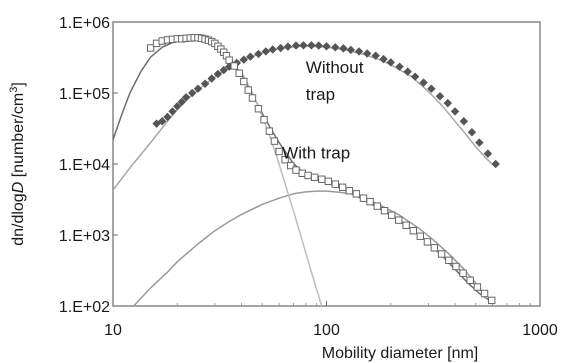 The height and width of the screenshot is (363, 565). I want to click on y-tick-label: 1.E+03, so click(84, 236).